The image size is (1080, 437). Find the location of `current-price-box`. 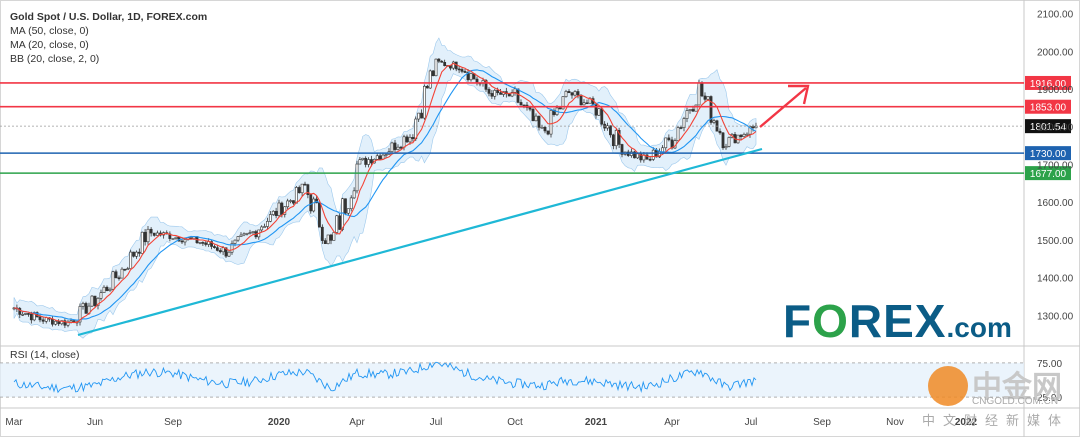

current-price-box is located at coordinates (1048, 126).